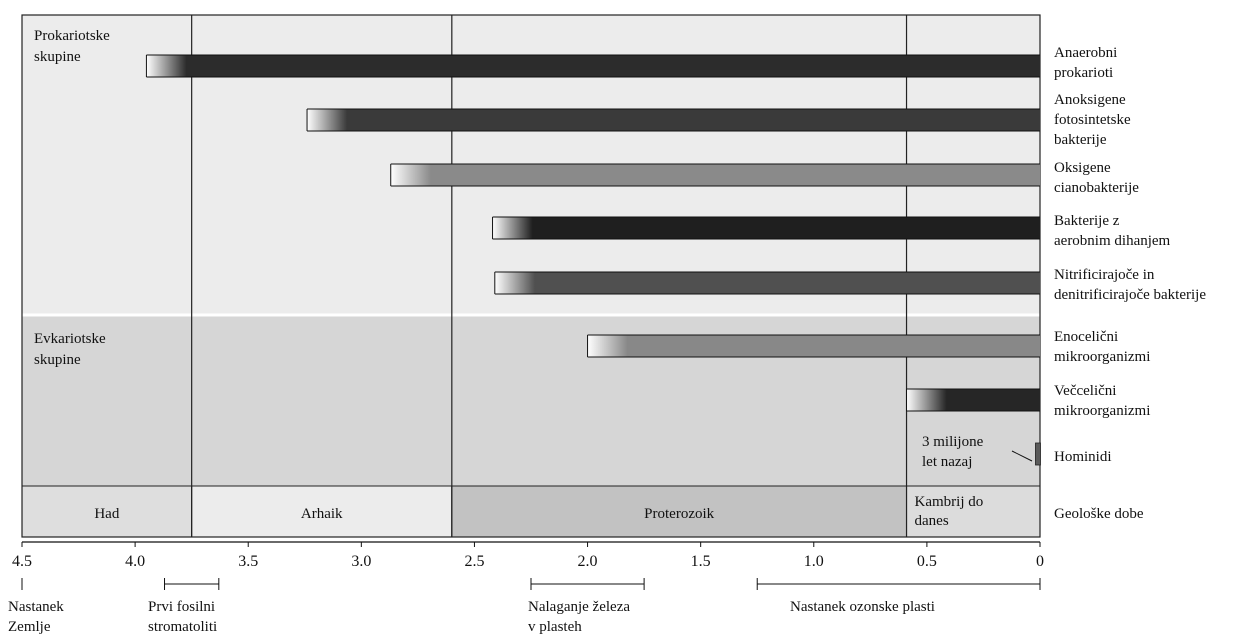 Image resolution: width=1245 pixels, height=637 pixels. I want to click on hominid-annotation-line: let nazaj, so click(947, 462).